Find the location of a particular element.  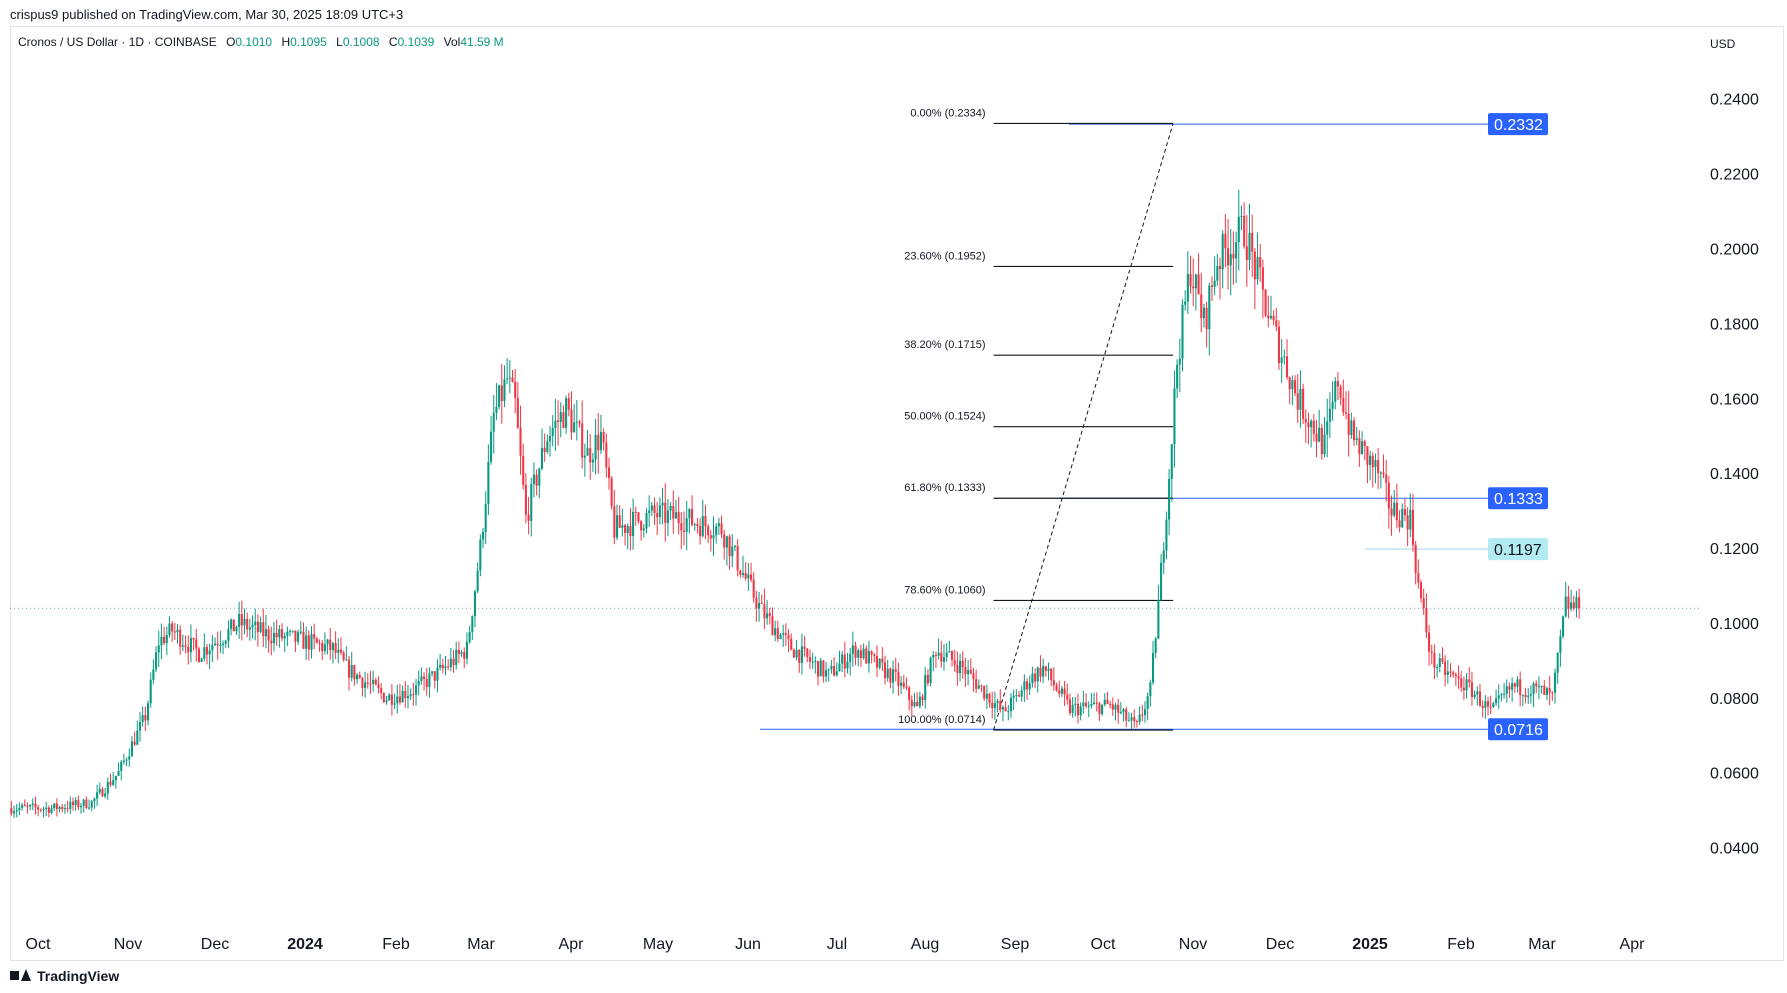

tradingview-brand-text: TradingView is located at coordinates (78, 976).